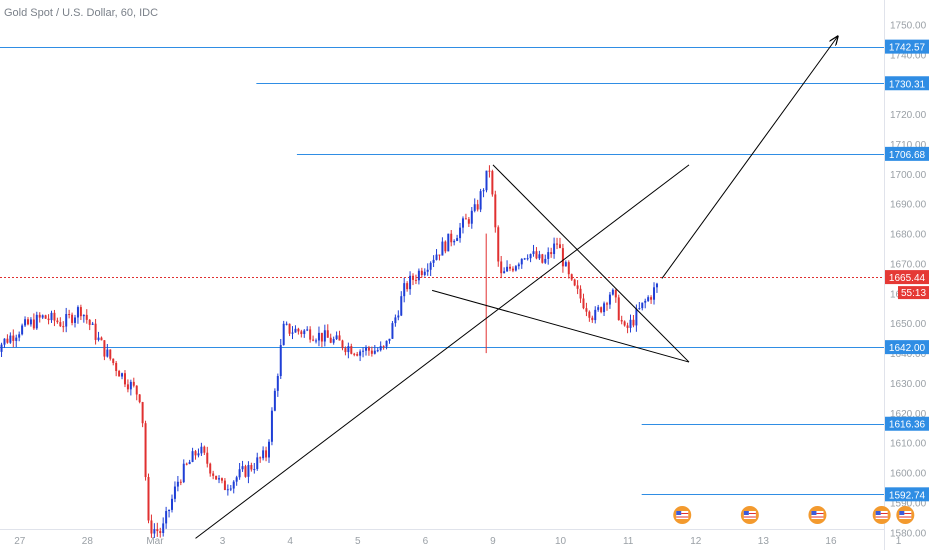  Describe the element at coordinates (81, 13) in the screenshot. I see `chart-title: Gold Spot / U.S. Dollar, 60, IDC` at that location.